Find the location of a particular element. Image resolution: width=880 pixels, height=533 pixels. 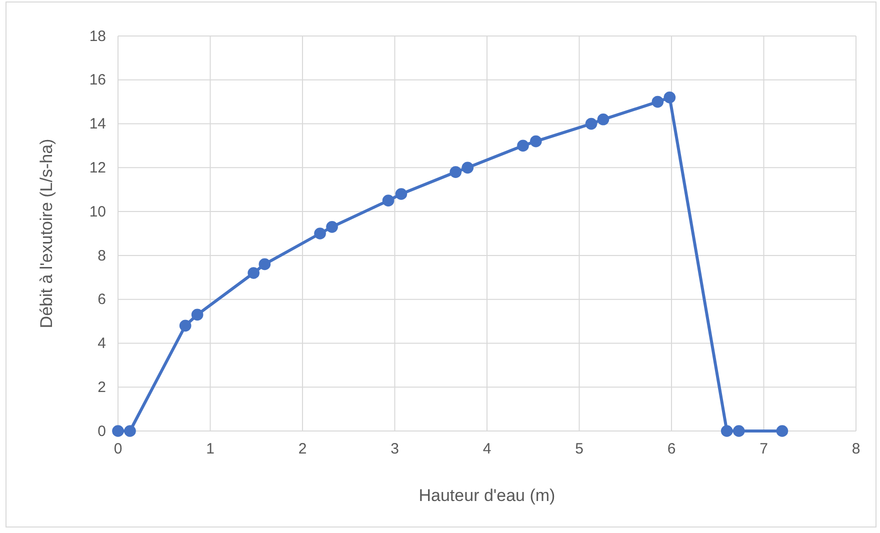

y-tick-label: 16 is located at coordinates (97, 80).